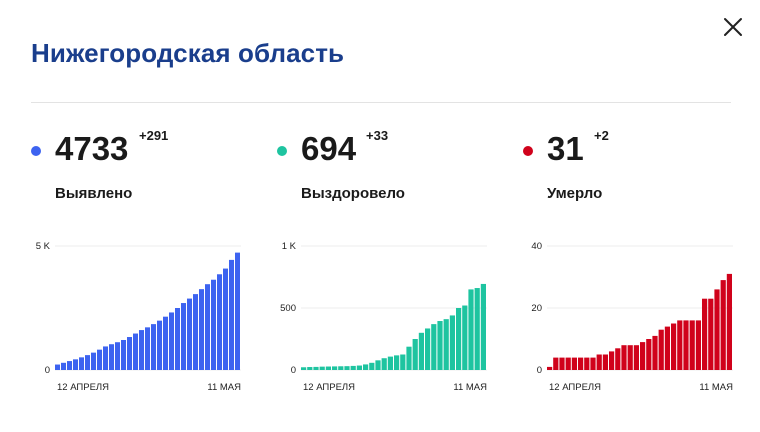 This screenshot has width=760, height=432. Describe the element at coordinates (381, 102) in the screenshot. I see `header-divider` at that location.